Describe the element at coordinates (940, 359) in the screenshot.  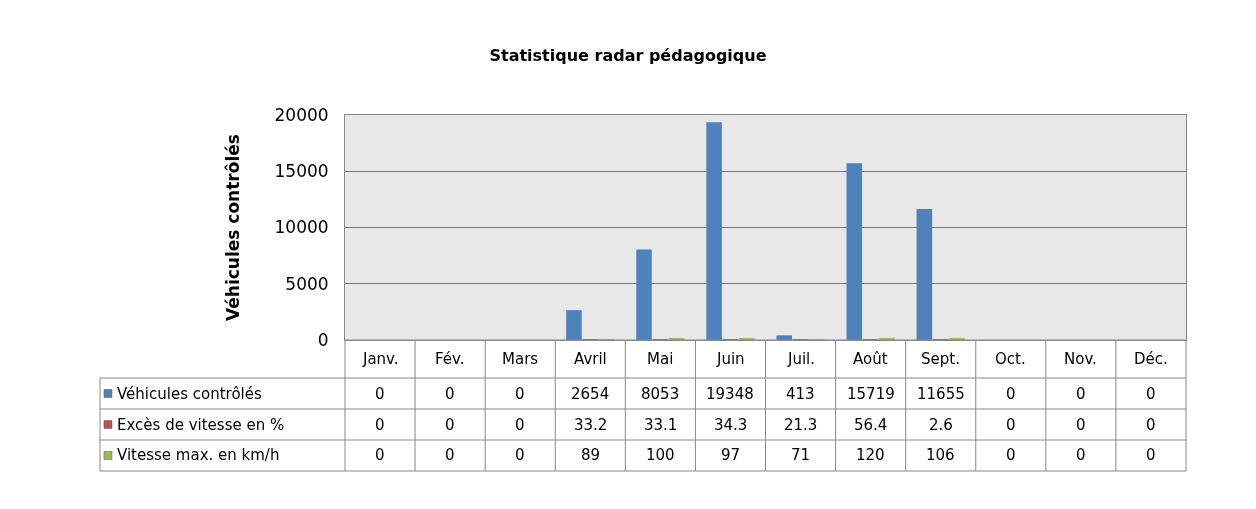
I see `x-tick-label: Sept.` at that location.